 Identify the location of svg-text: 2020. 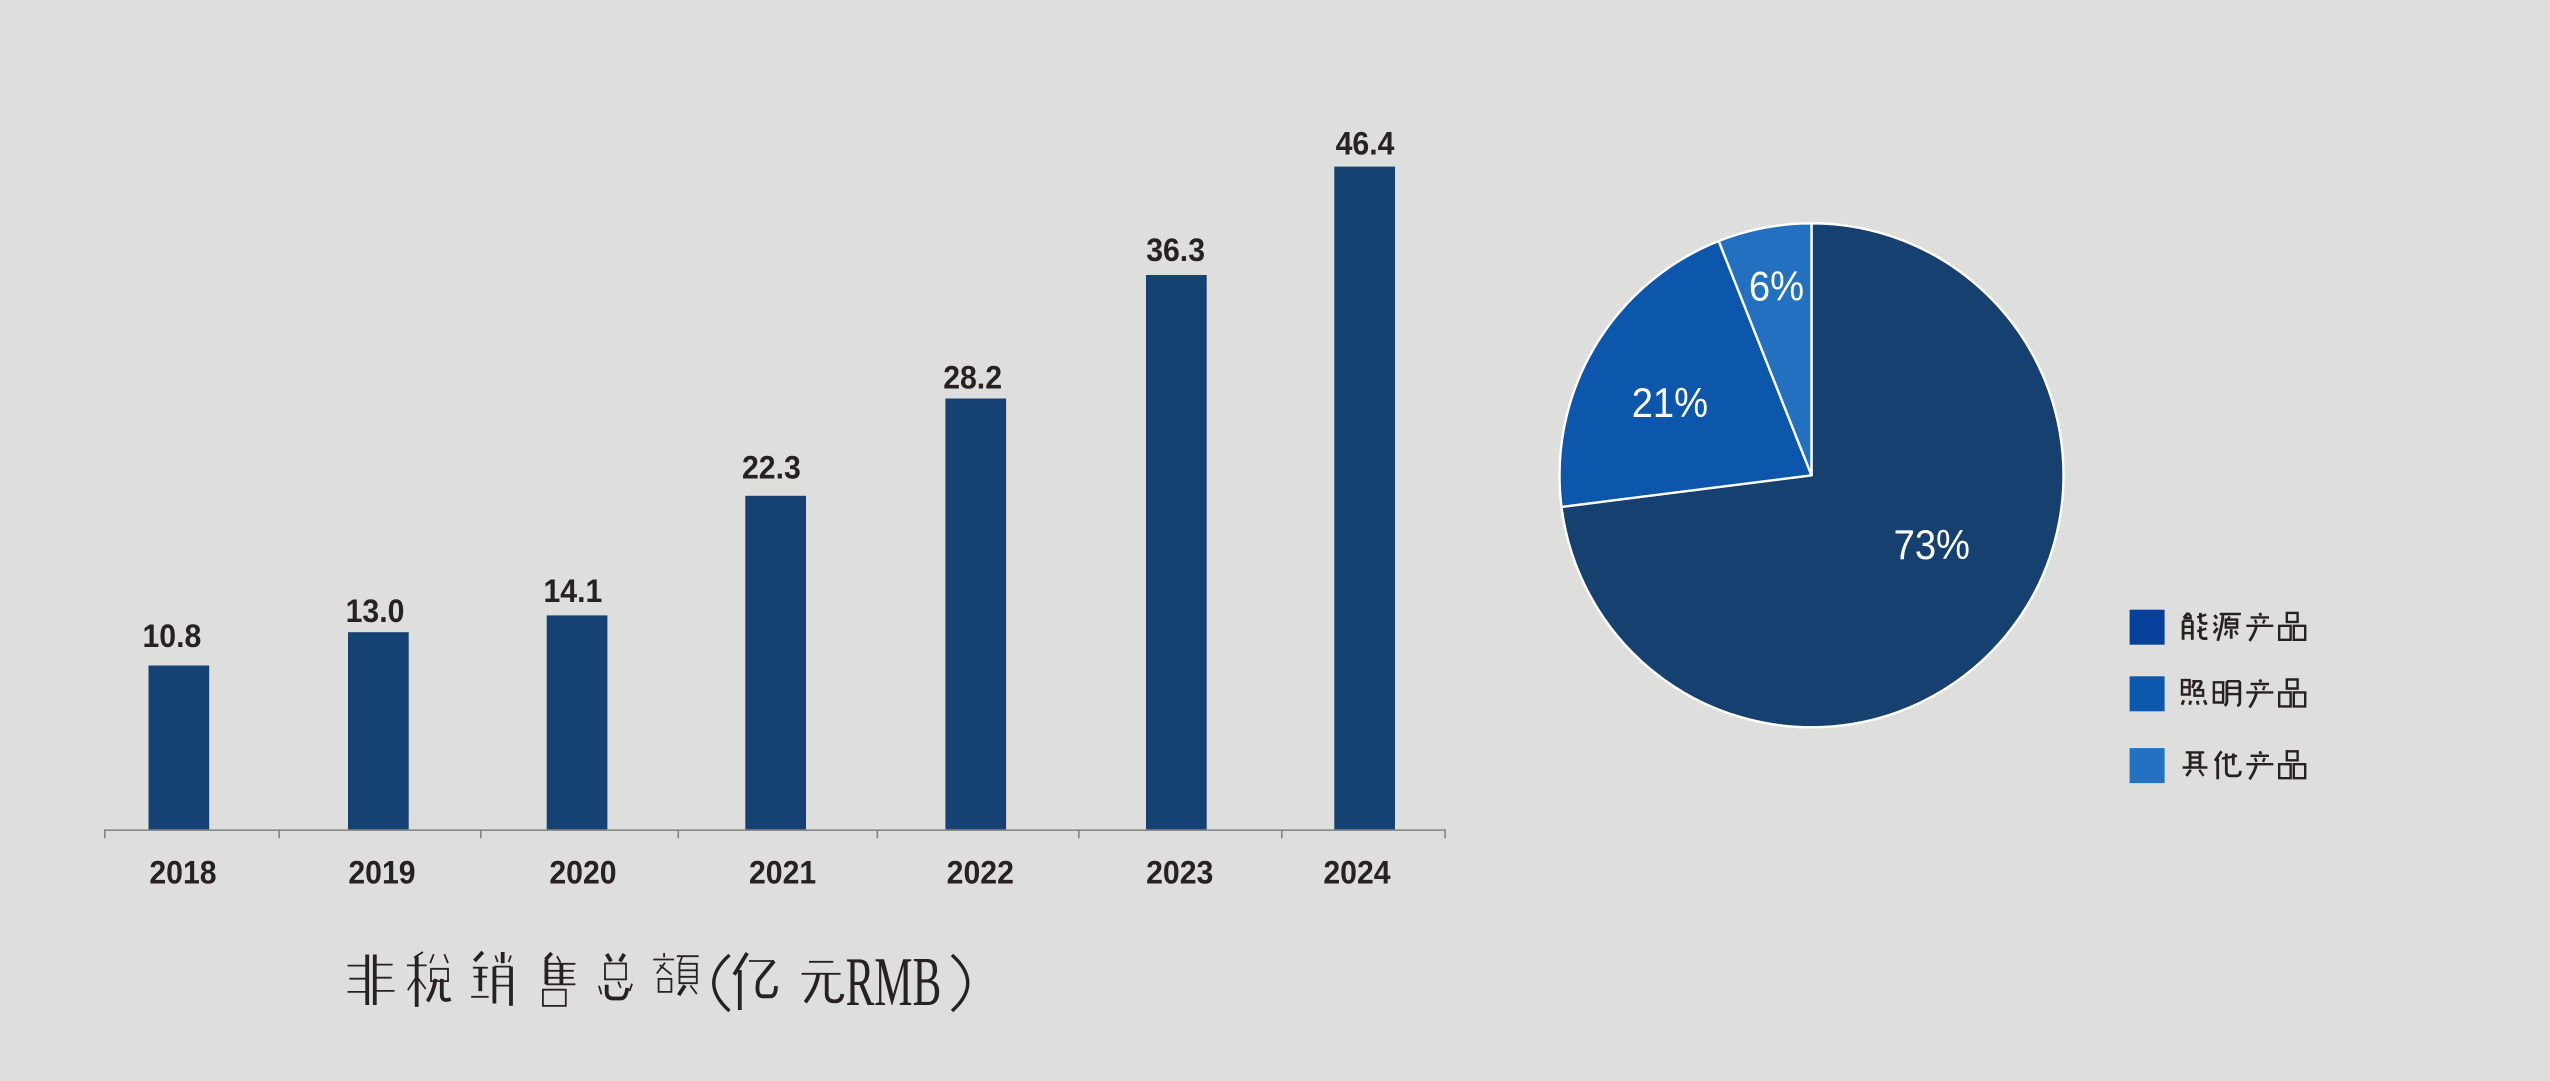
(582, 873).